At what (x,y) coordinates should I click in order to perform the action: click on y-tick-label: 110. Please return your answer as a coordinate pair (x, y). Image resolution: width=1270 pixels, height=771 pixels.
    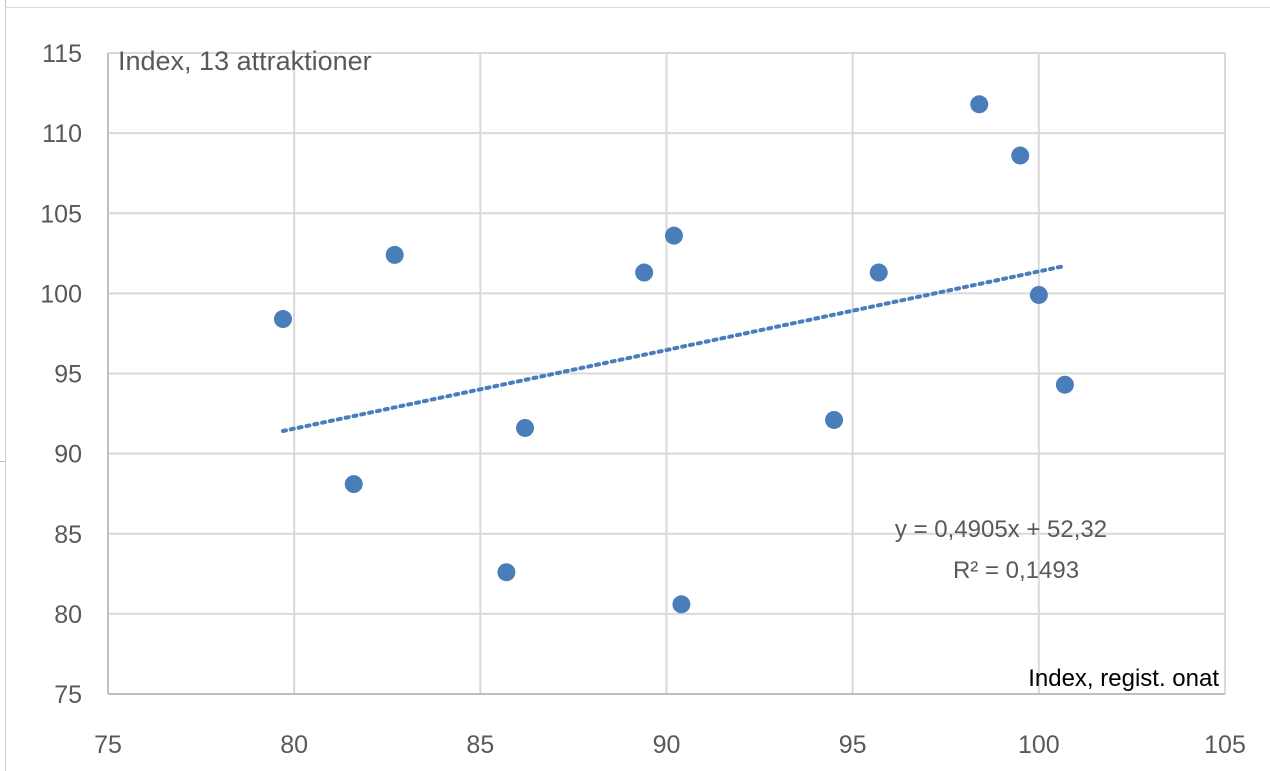
    Looking at the image, I should click on (62, 134).